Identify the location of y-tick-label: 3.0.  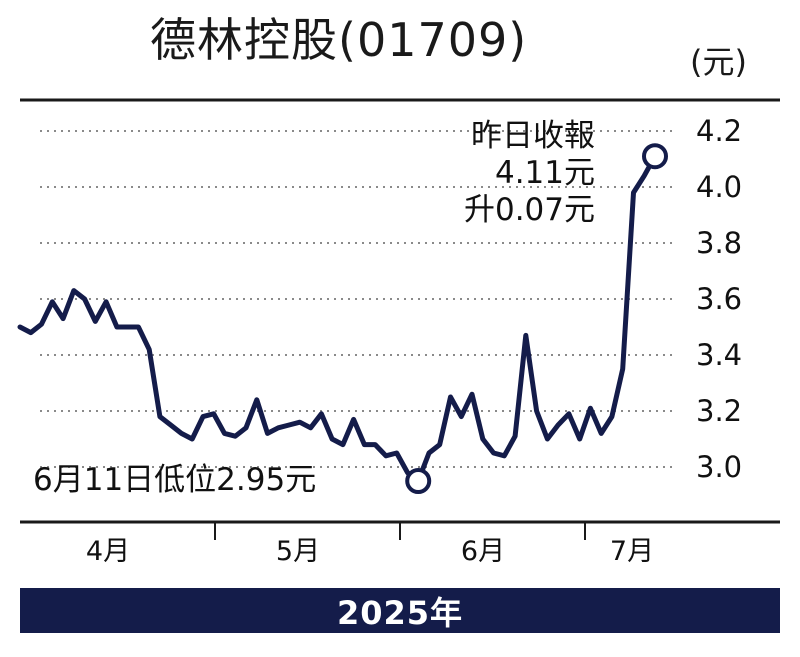
(719, 467).